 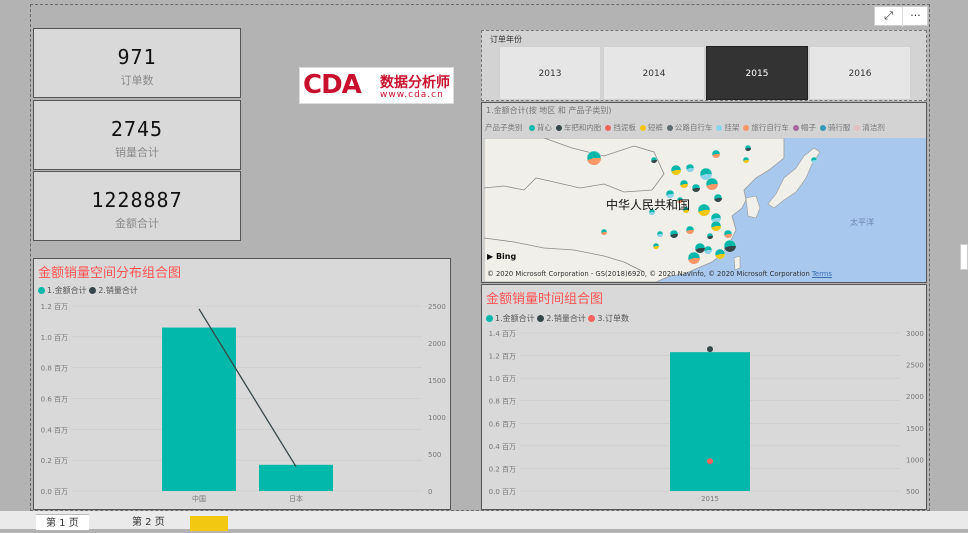 What do you see at coordinates (964, 257) in the screenshot?
I see `pane-collapse-tab` at bounding box center [964, 257].